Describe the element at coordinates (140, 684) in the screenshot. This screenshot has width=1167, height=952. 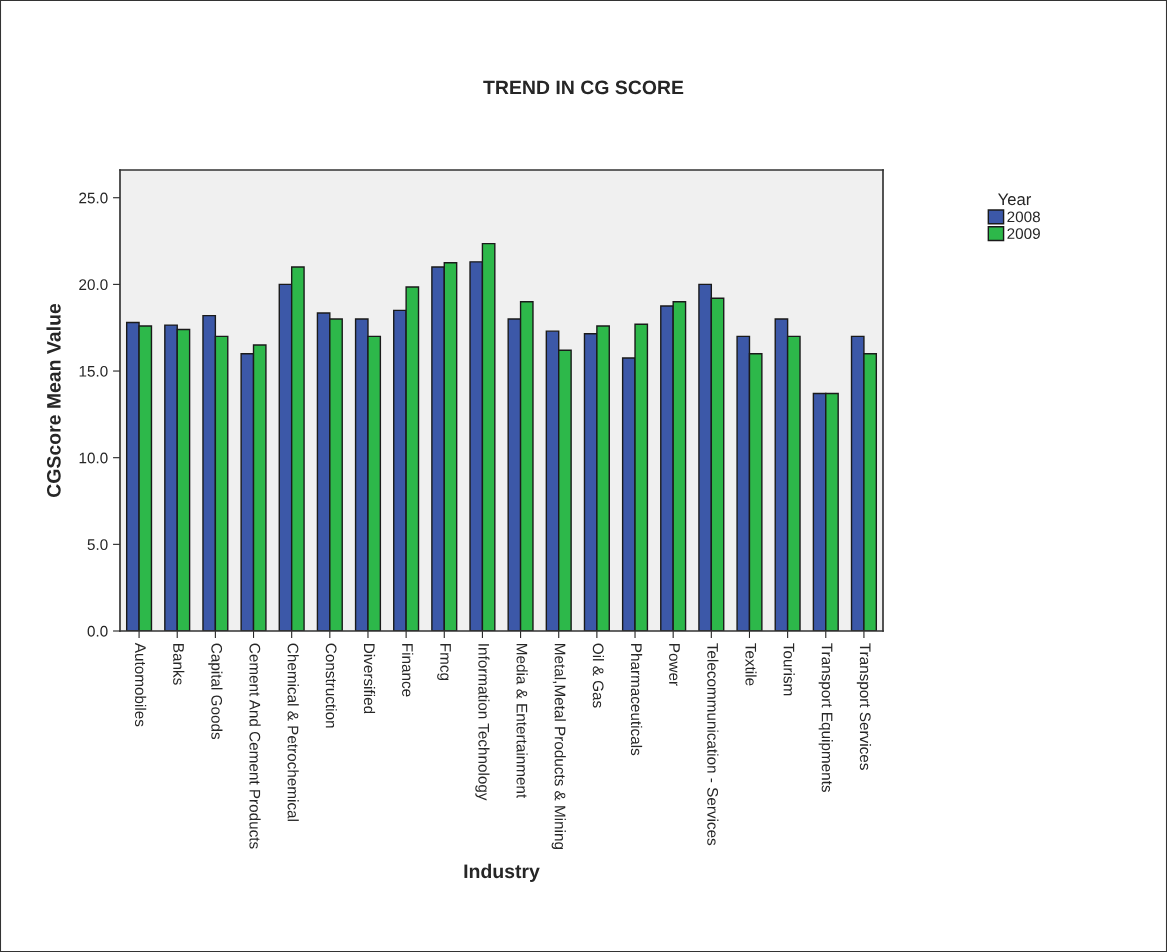
I see `x-tick-label: Automobiles` at that location.